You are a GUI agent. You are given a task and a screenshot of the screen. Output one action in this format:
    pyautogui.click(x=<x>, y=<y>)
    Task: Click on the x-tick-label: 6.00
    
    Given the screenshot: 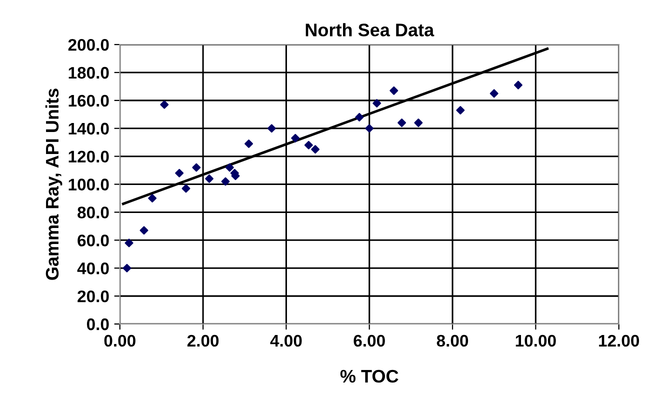 What is the action you would take?
    pyautogui.click(x=369, y=340)
    